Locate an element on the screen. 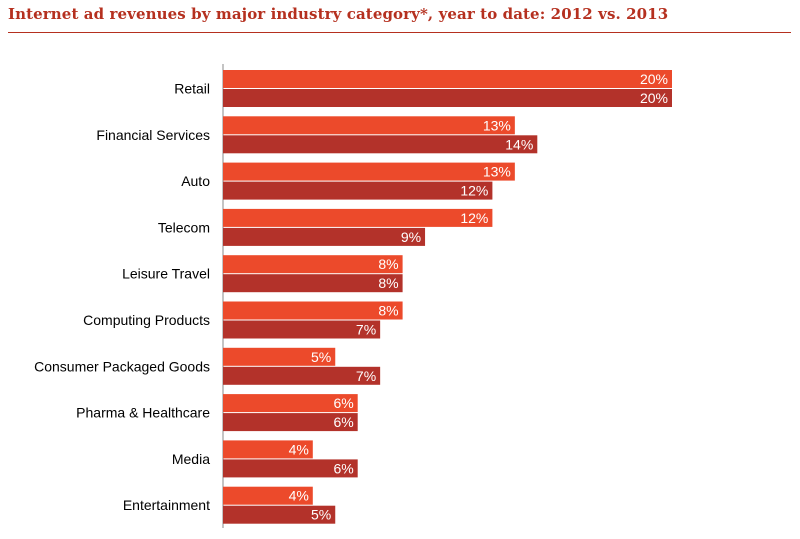 The image size is (800, 539). title-rule is located at coordinates (399, 32).